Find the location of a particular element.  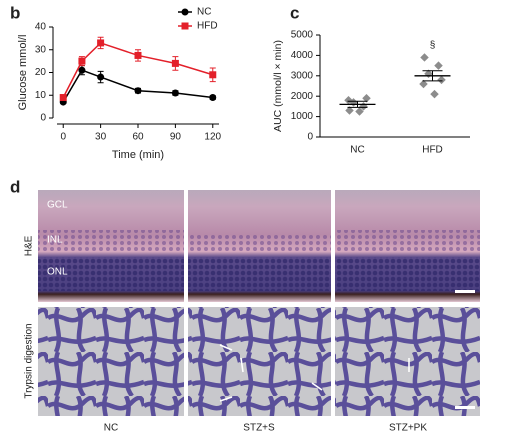

y-tick-label: 30 is located at coordinates (41, 49).